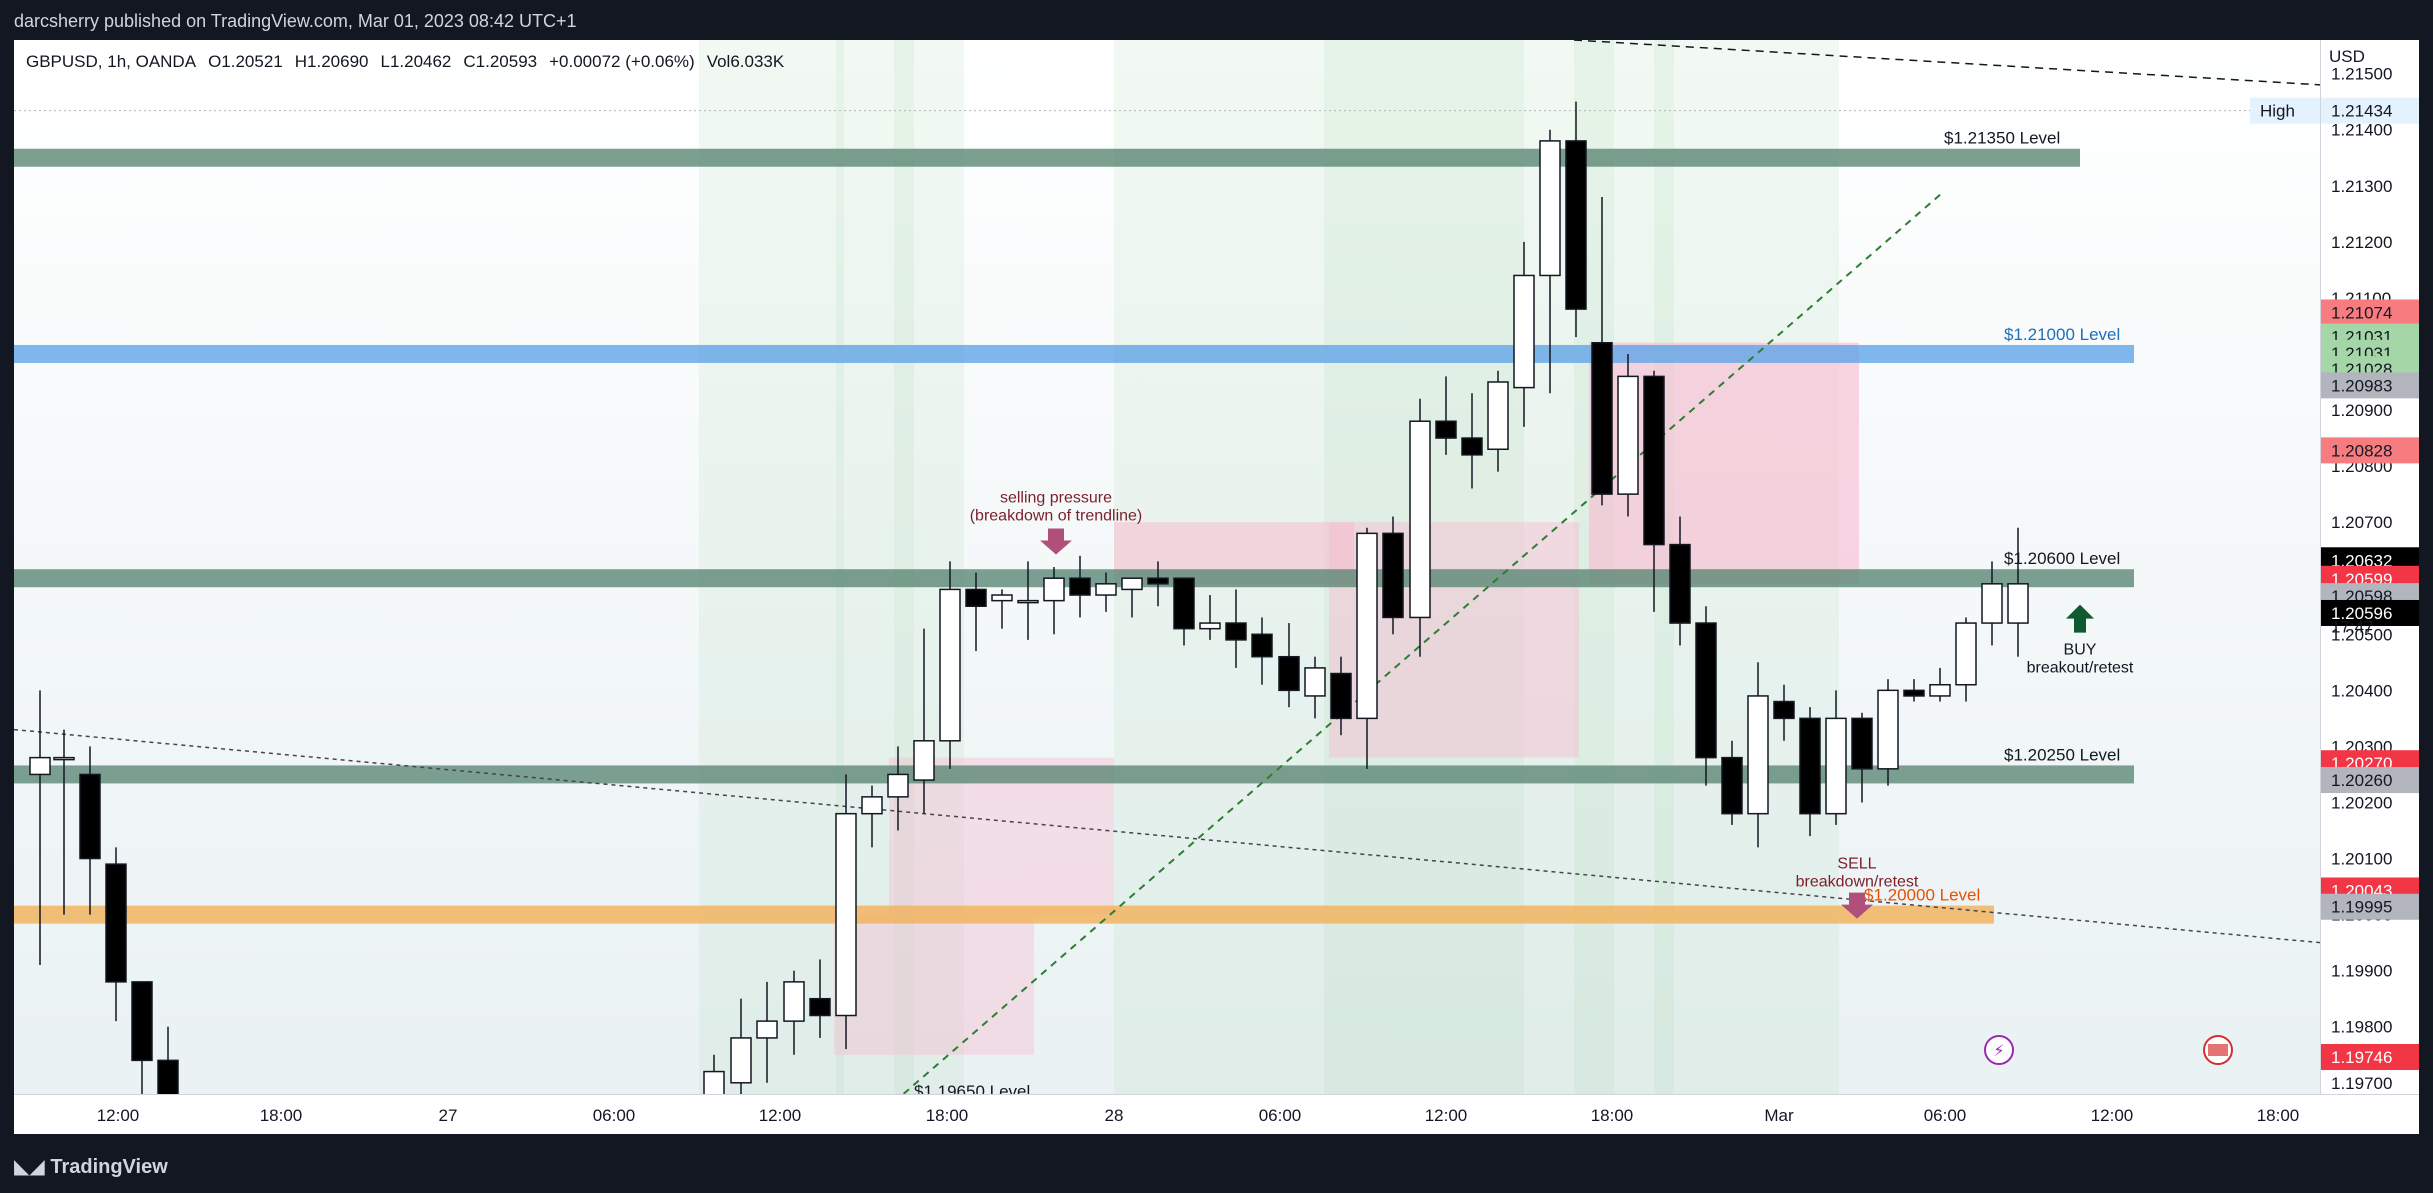 This screenshot has width=2433, height=1193. I want to click on tradingview-logo: ◣◢ TradingView, so click(91, 1166).